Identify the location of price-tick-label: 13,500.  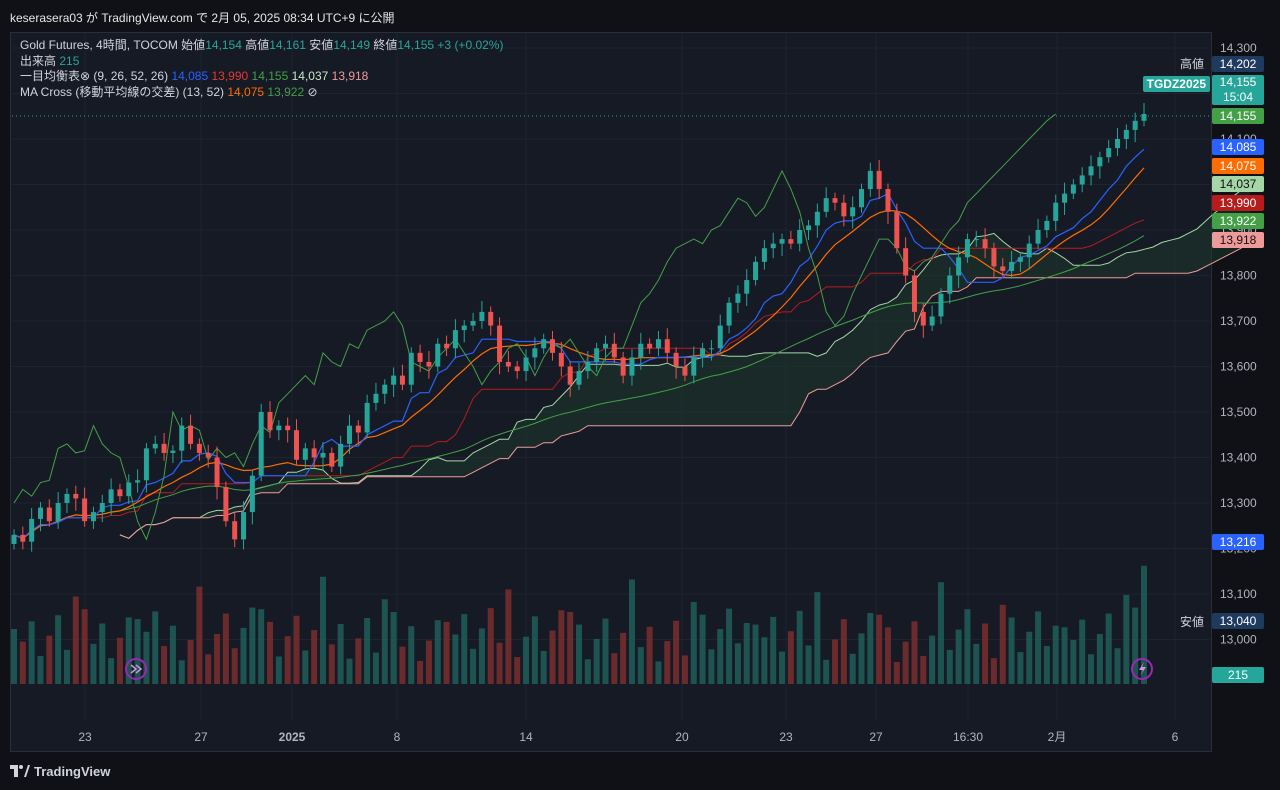
(1238, 412).